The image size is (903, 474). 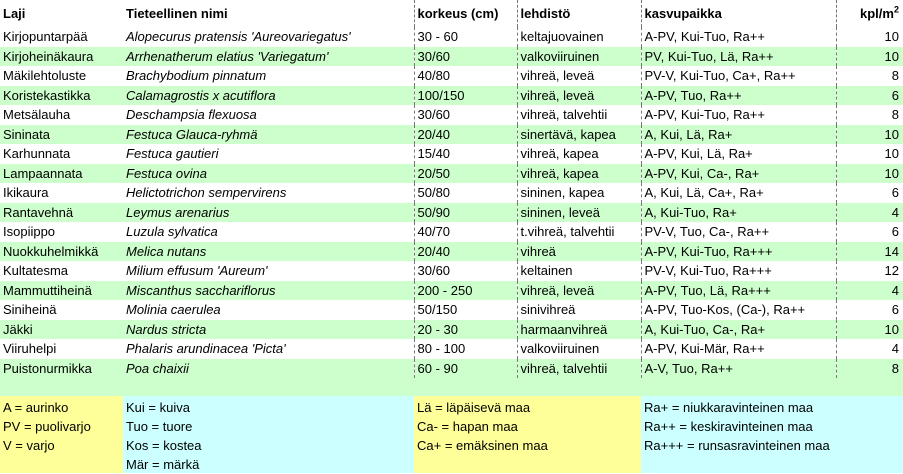 I want to click on cell-laji: Kultatesma, so click(x=61, y=271).